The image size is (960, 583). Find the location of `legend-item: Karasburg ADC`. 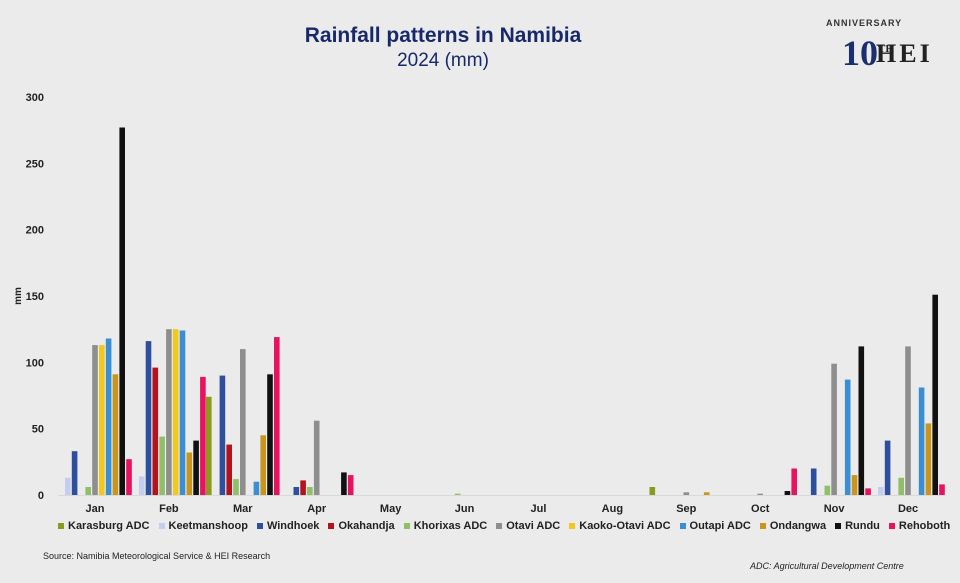

legend-item: Karasburg ADC is located at coordinates (104, 526).